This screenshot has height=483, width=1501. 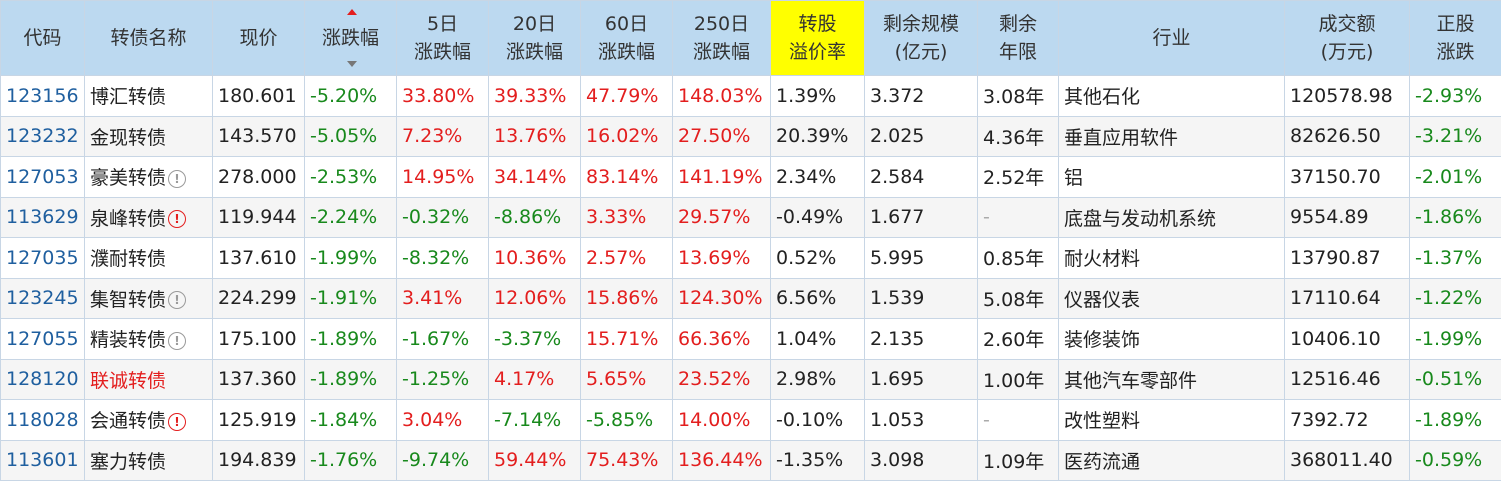 I want to click on column-header-chg5: 5日 涨跌幅, so click(x=442, y=38).